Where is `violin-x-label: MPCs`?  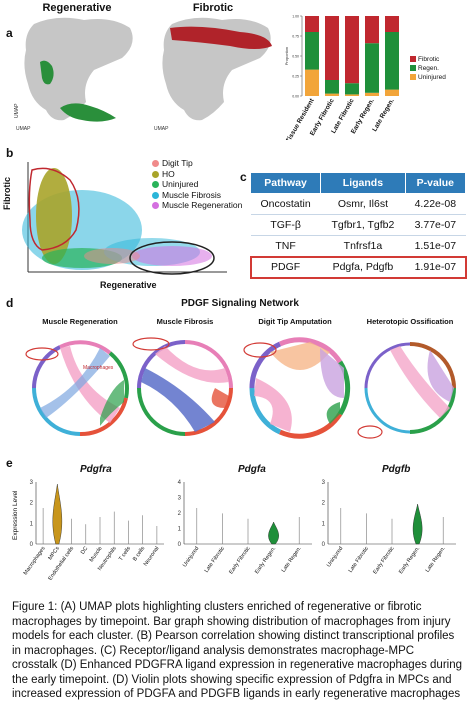
violin-x-label: MPCs is located at coordinates (54, 554).